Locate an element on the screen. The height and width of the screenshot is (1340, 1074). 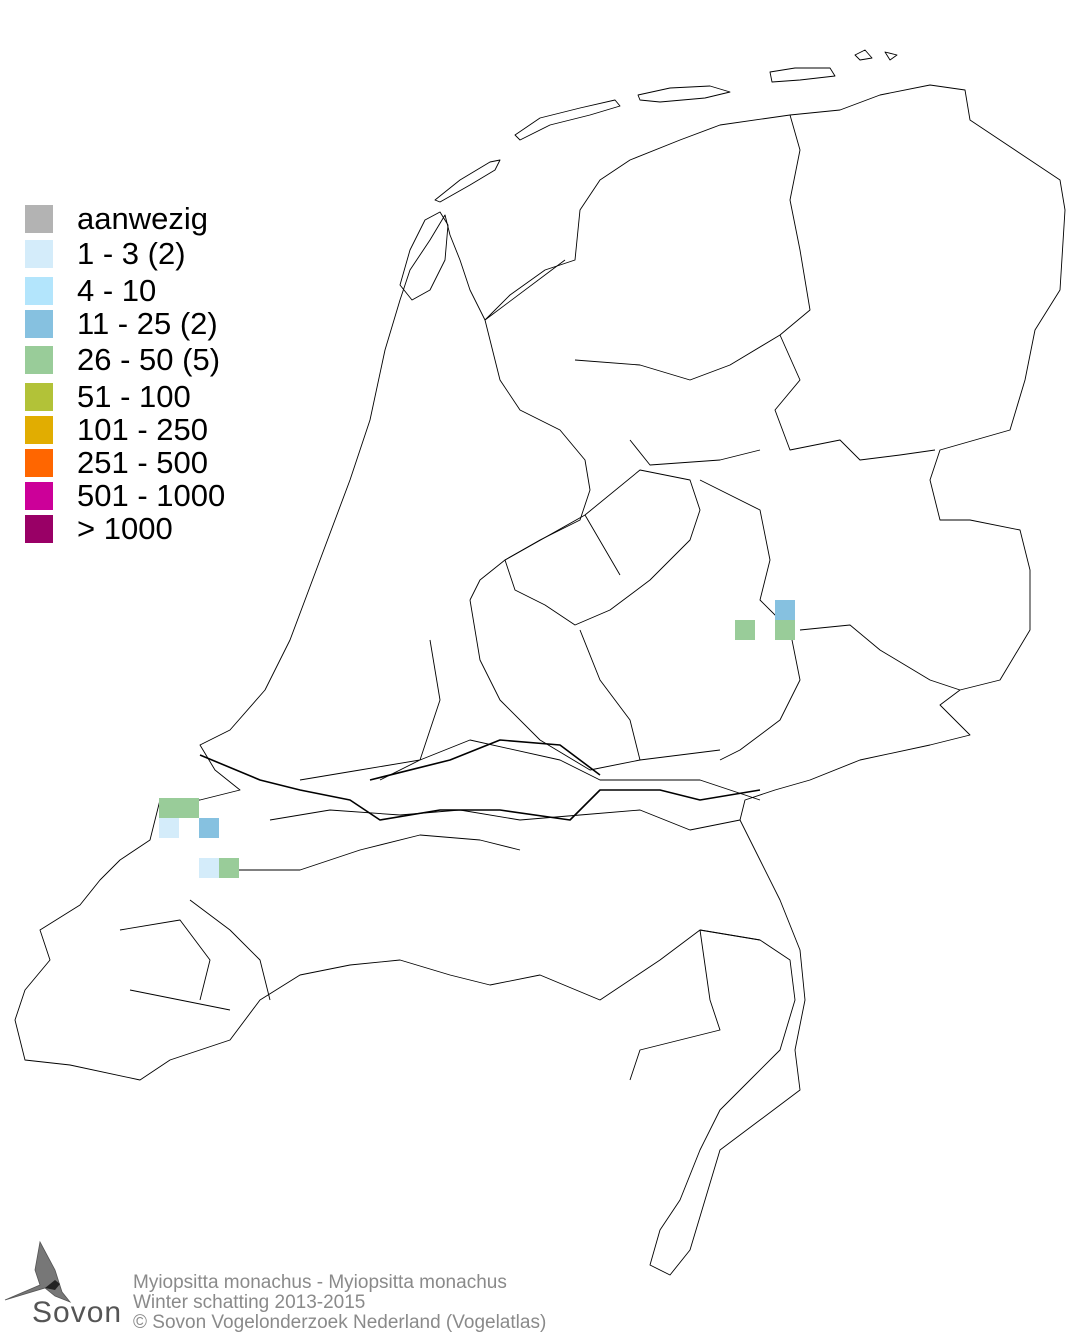
legend-item: 11 - 25 (2) is located at coordinates (121, 323).